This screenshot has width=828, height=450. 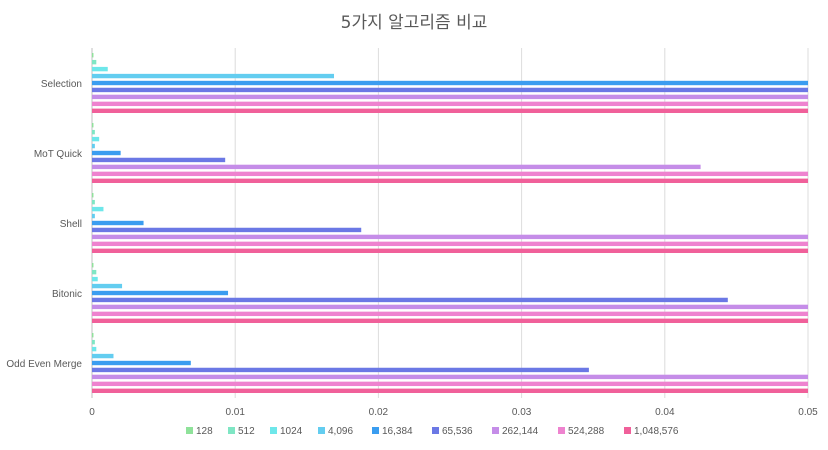 I want to click on category-label: Bitonic, so click(x=67, y=294).